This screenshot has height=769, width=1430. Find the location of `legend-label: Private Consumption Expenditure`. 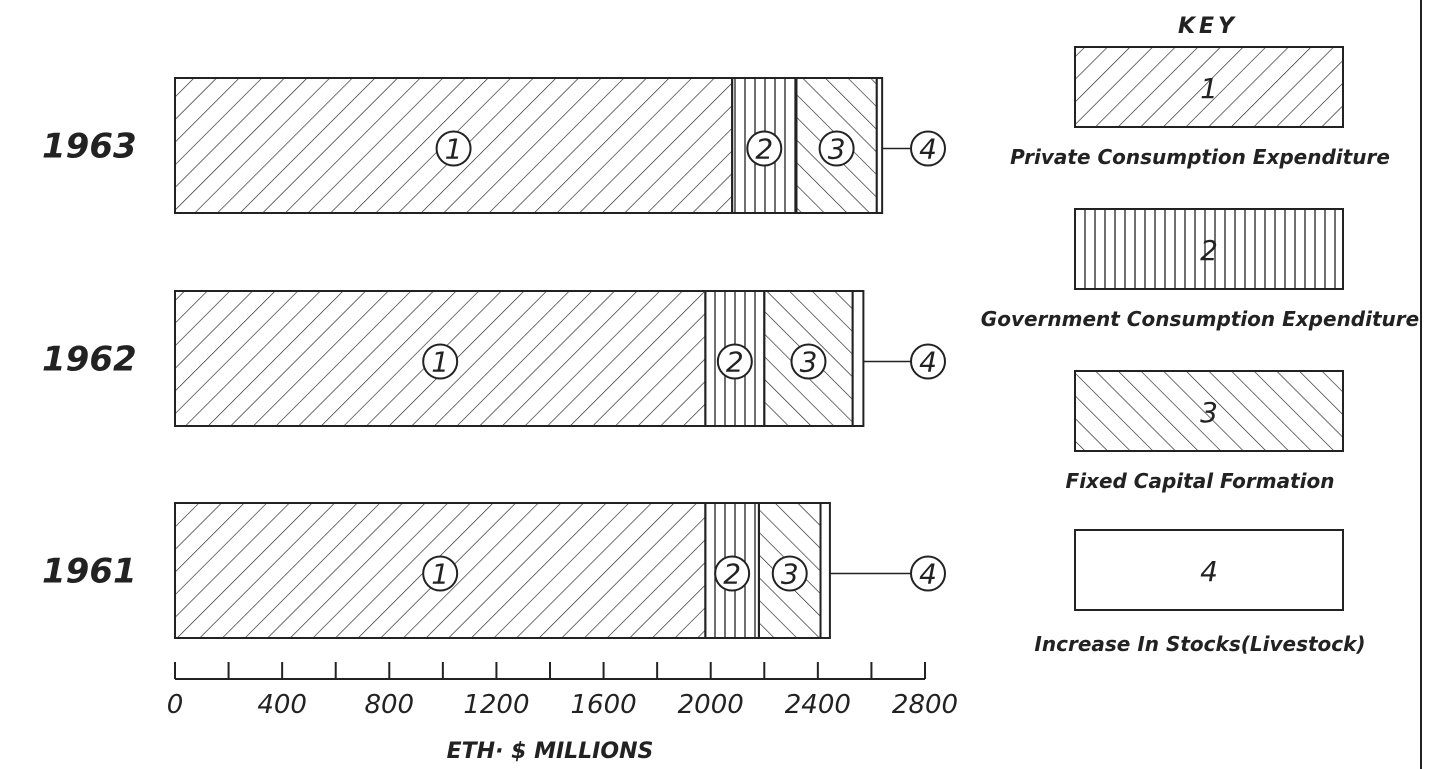

legend-label: Private Consumption Expenditure is located at coordinates (1200, 157).